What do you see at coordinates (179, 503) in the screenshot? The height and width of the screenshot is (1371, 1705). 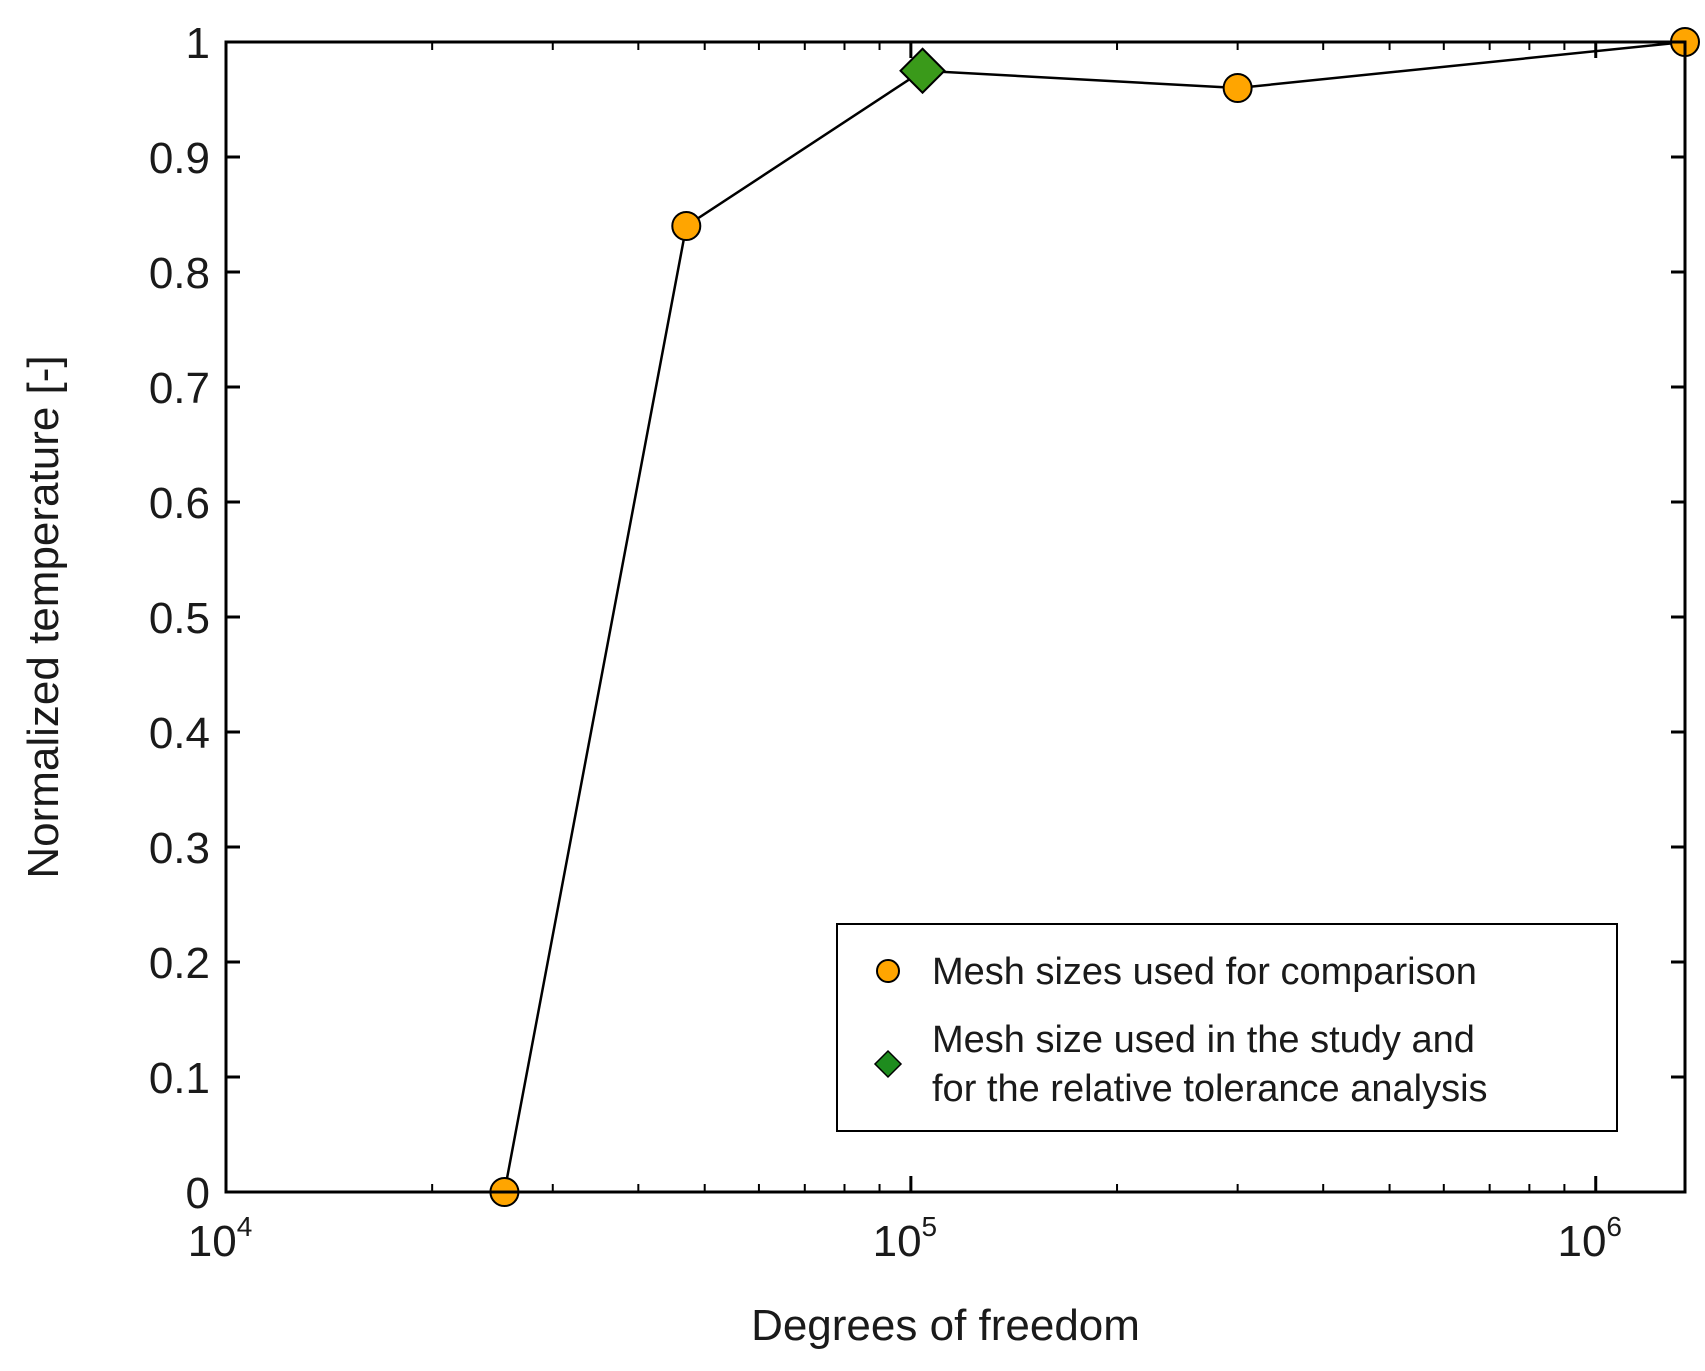 I see `y-tick-label: 0.6` at bounding box center [179, 503].